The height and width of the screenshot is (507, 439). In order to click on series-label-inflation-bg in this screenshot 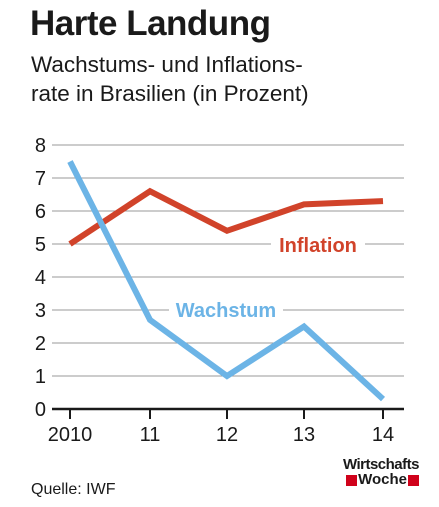, I will do `click(318, 247)`.